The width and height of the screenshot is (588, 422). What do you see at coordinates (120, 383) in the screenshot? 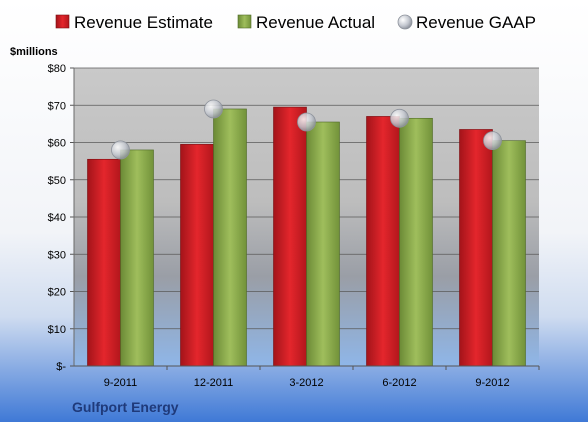
I see `x-tick-label: 9-2011` at bounding box center [120, 383].